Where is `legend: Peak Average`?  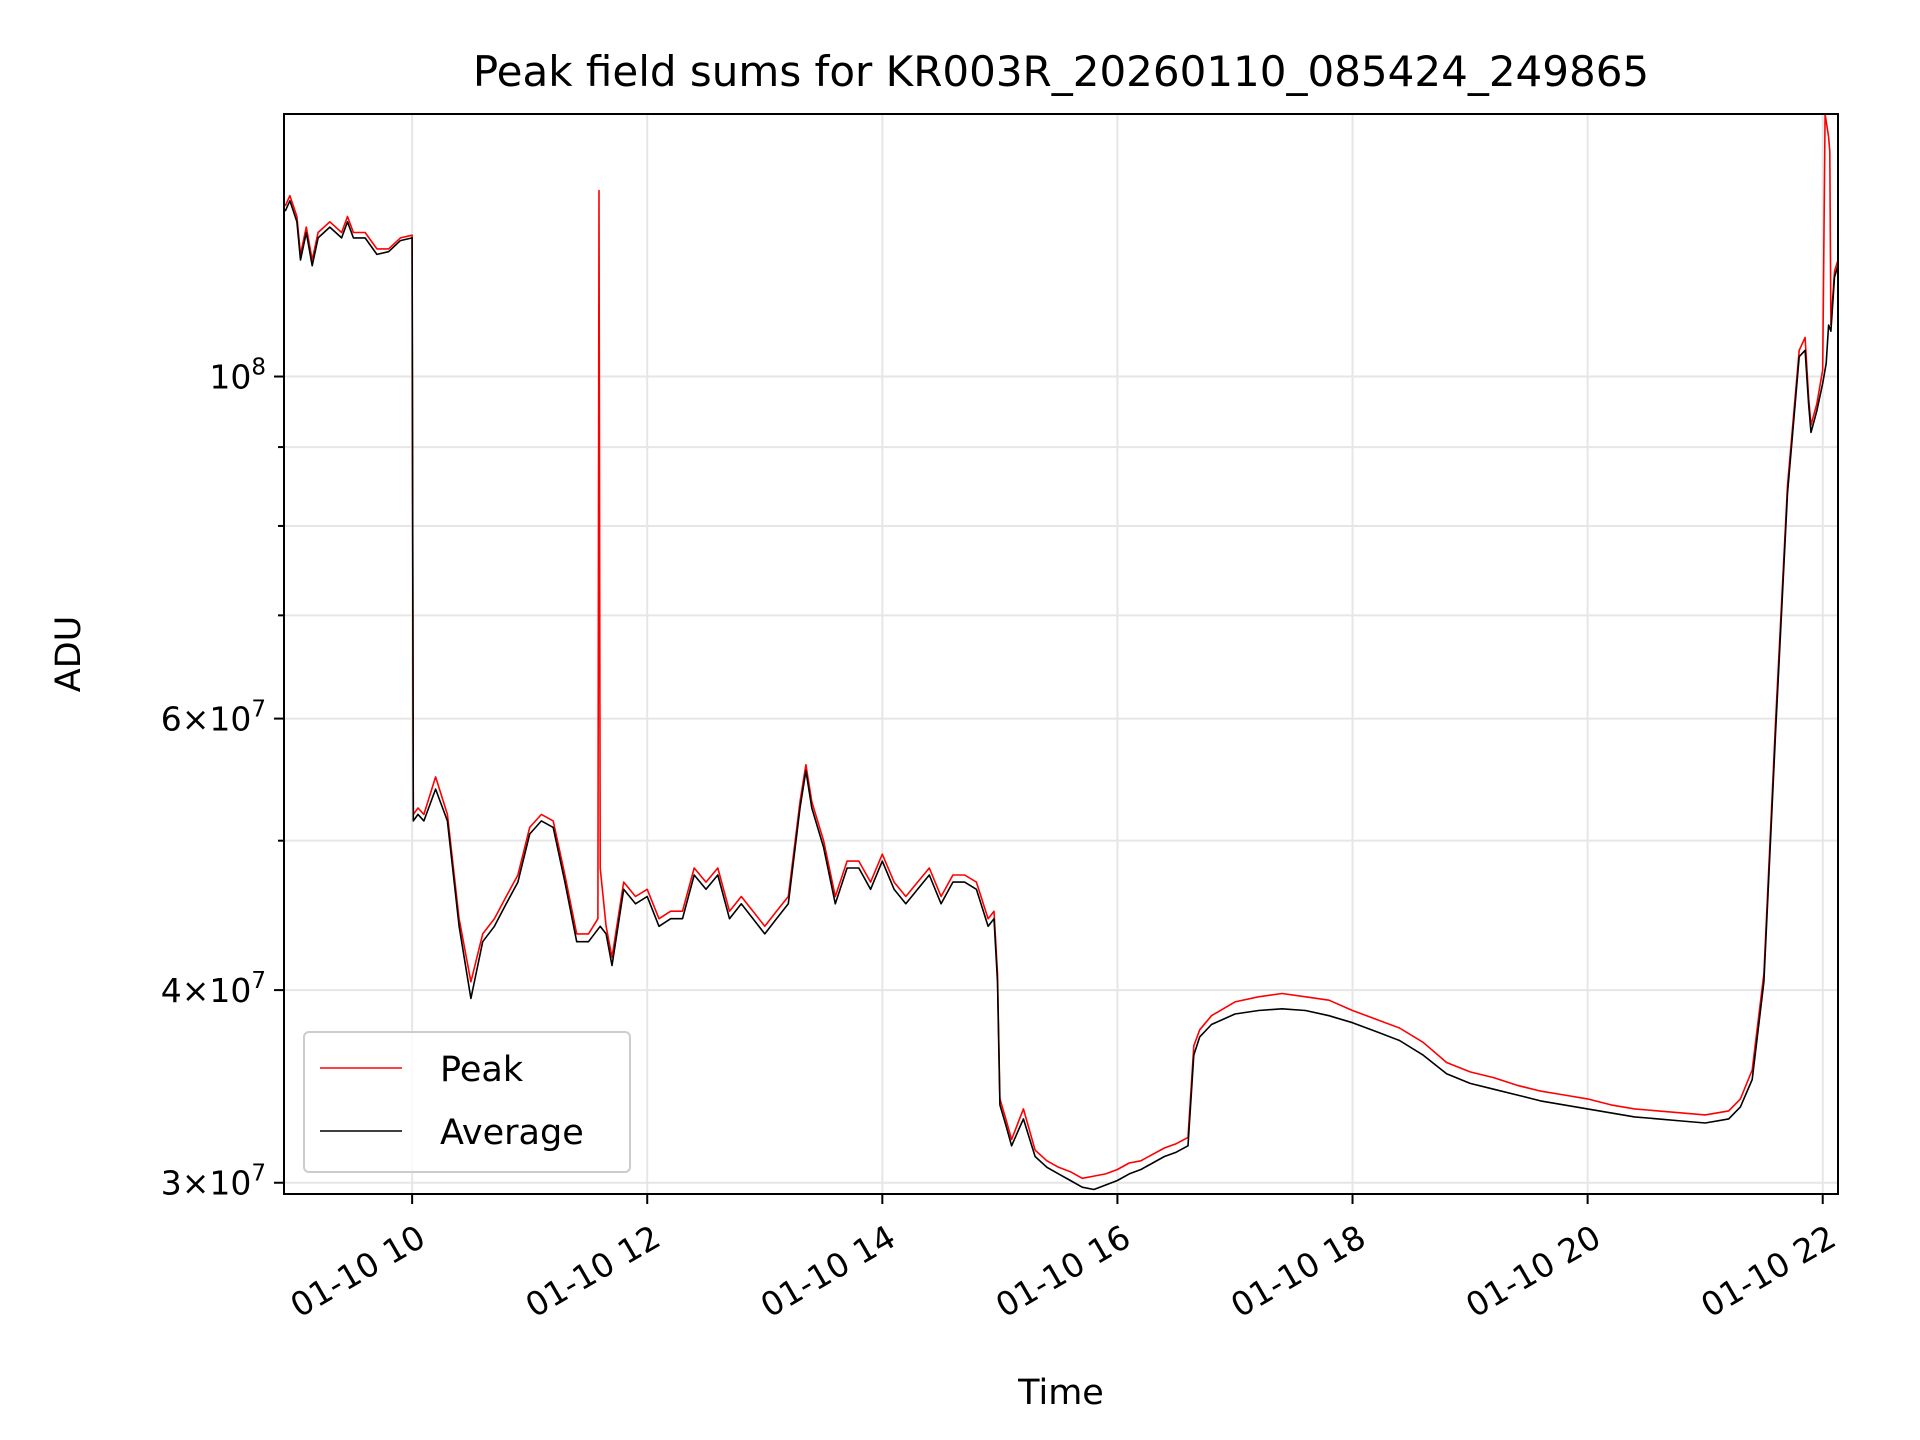 legend: Peak Average is located at coordinates (467, 1102).